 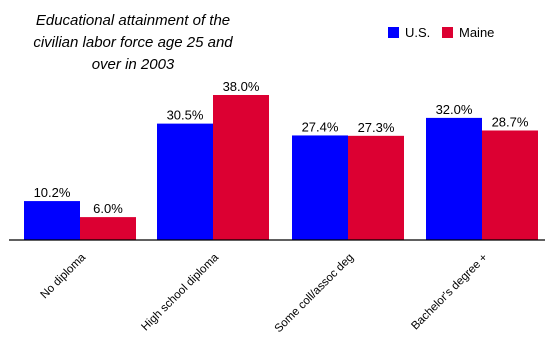 What do you see at coordinates (320, 126) in the screenshot?
I see `value-label-u-s-some-coll-assoc-deg: 27.4%` at bounding box center [320, 126].